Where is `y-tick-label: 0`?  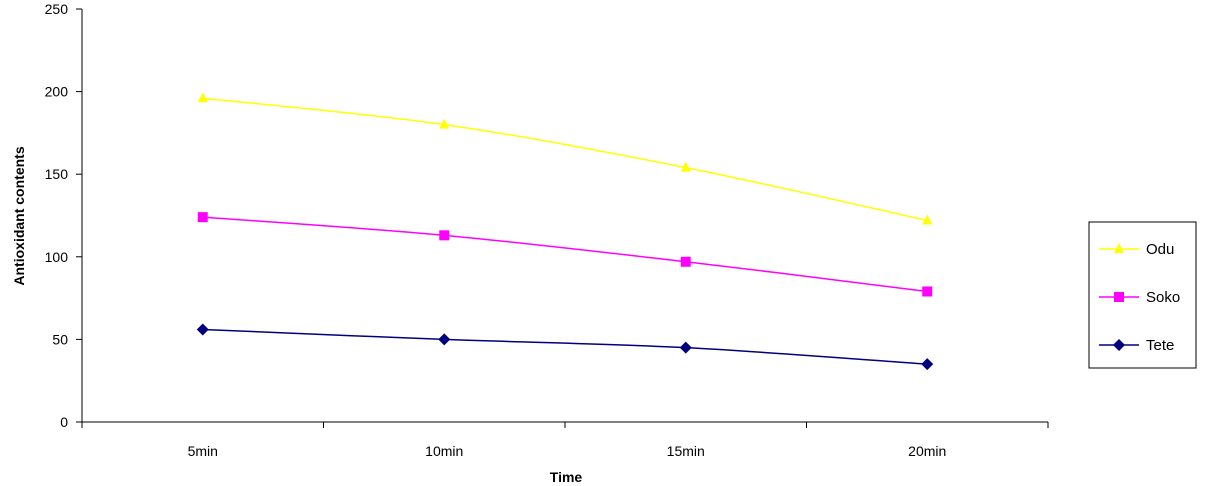 y-tick-label: 0 is located at coordinates (64, 422).